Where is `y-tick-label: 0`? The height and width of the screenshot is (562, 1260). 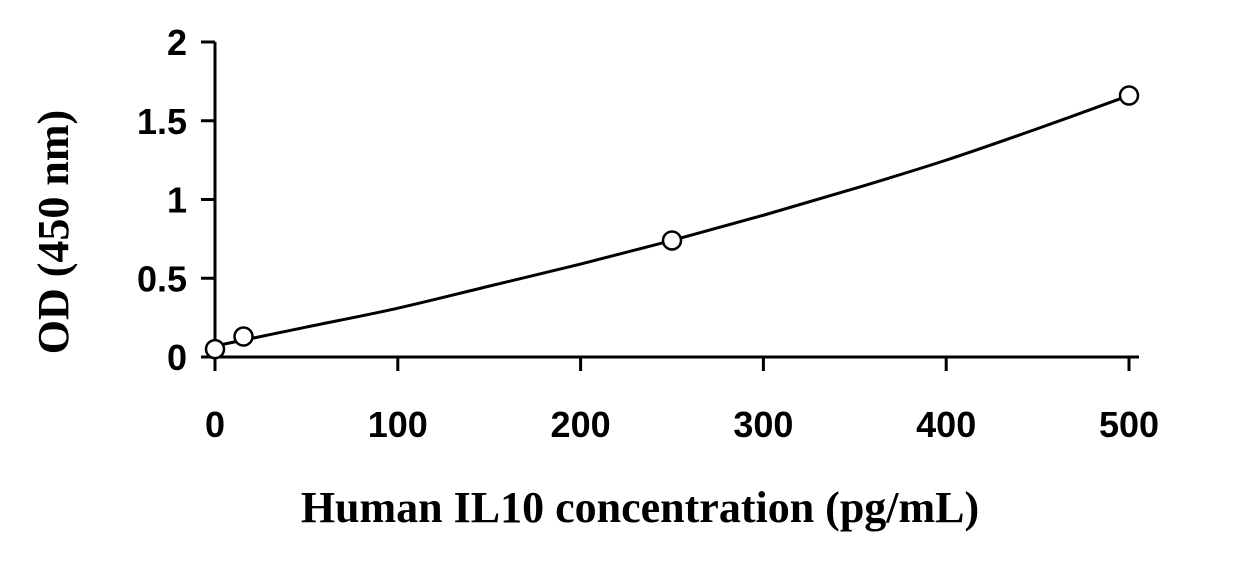
y-tick-label: 0 is located at coordinates (177, 357).